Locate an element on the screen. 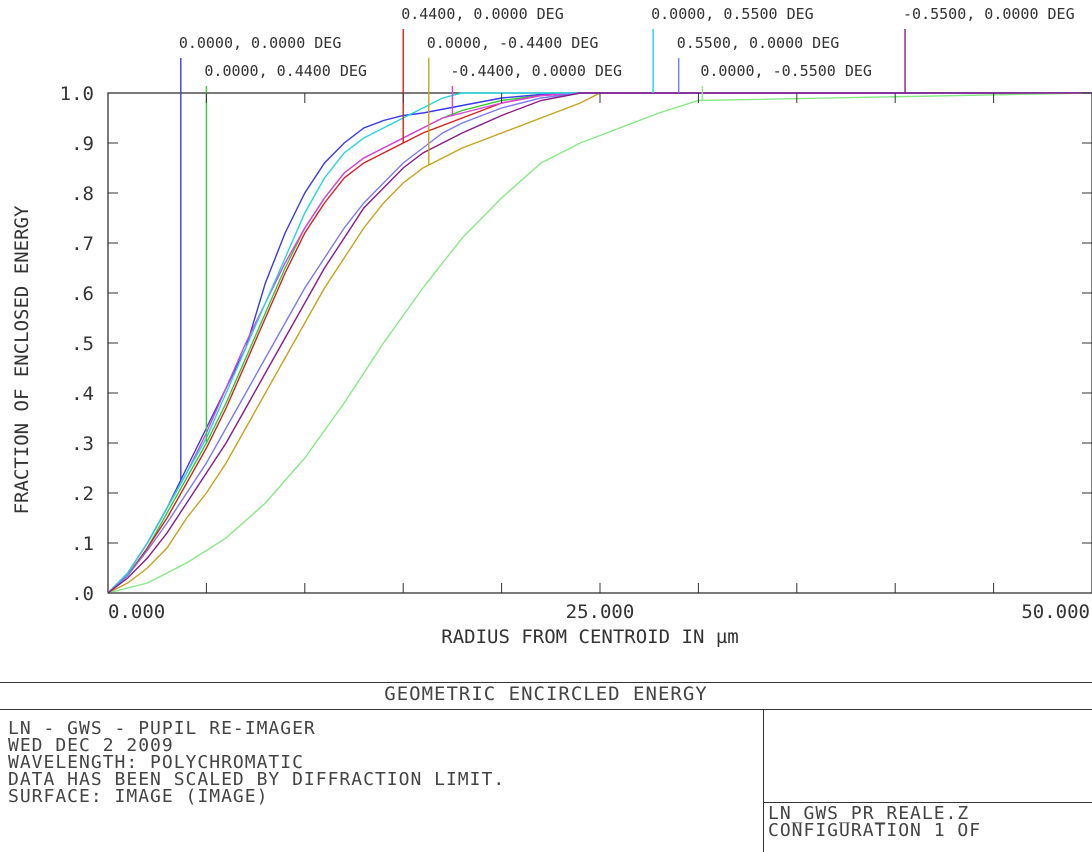 The image size is (1092, 852). field-label: 0.0000, 0.4400 DEG is located at coordinates (285, 71).